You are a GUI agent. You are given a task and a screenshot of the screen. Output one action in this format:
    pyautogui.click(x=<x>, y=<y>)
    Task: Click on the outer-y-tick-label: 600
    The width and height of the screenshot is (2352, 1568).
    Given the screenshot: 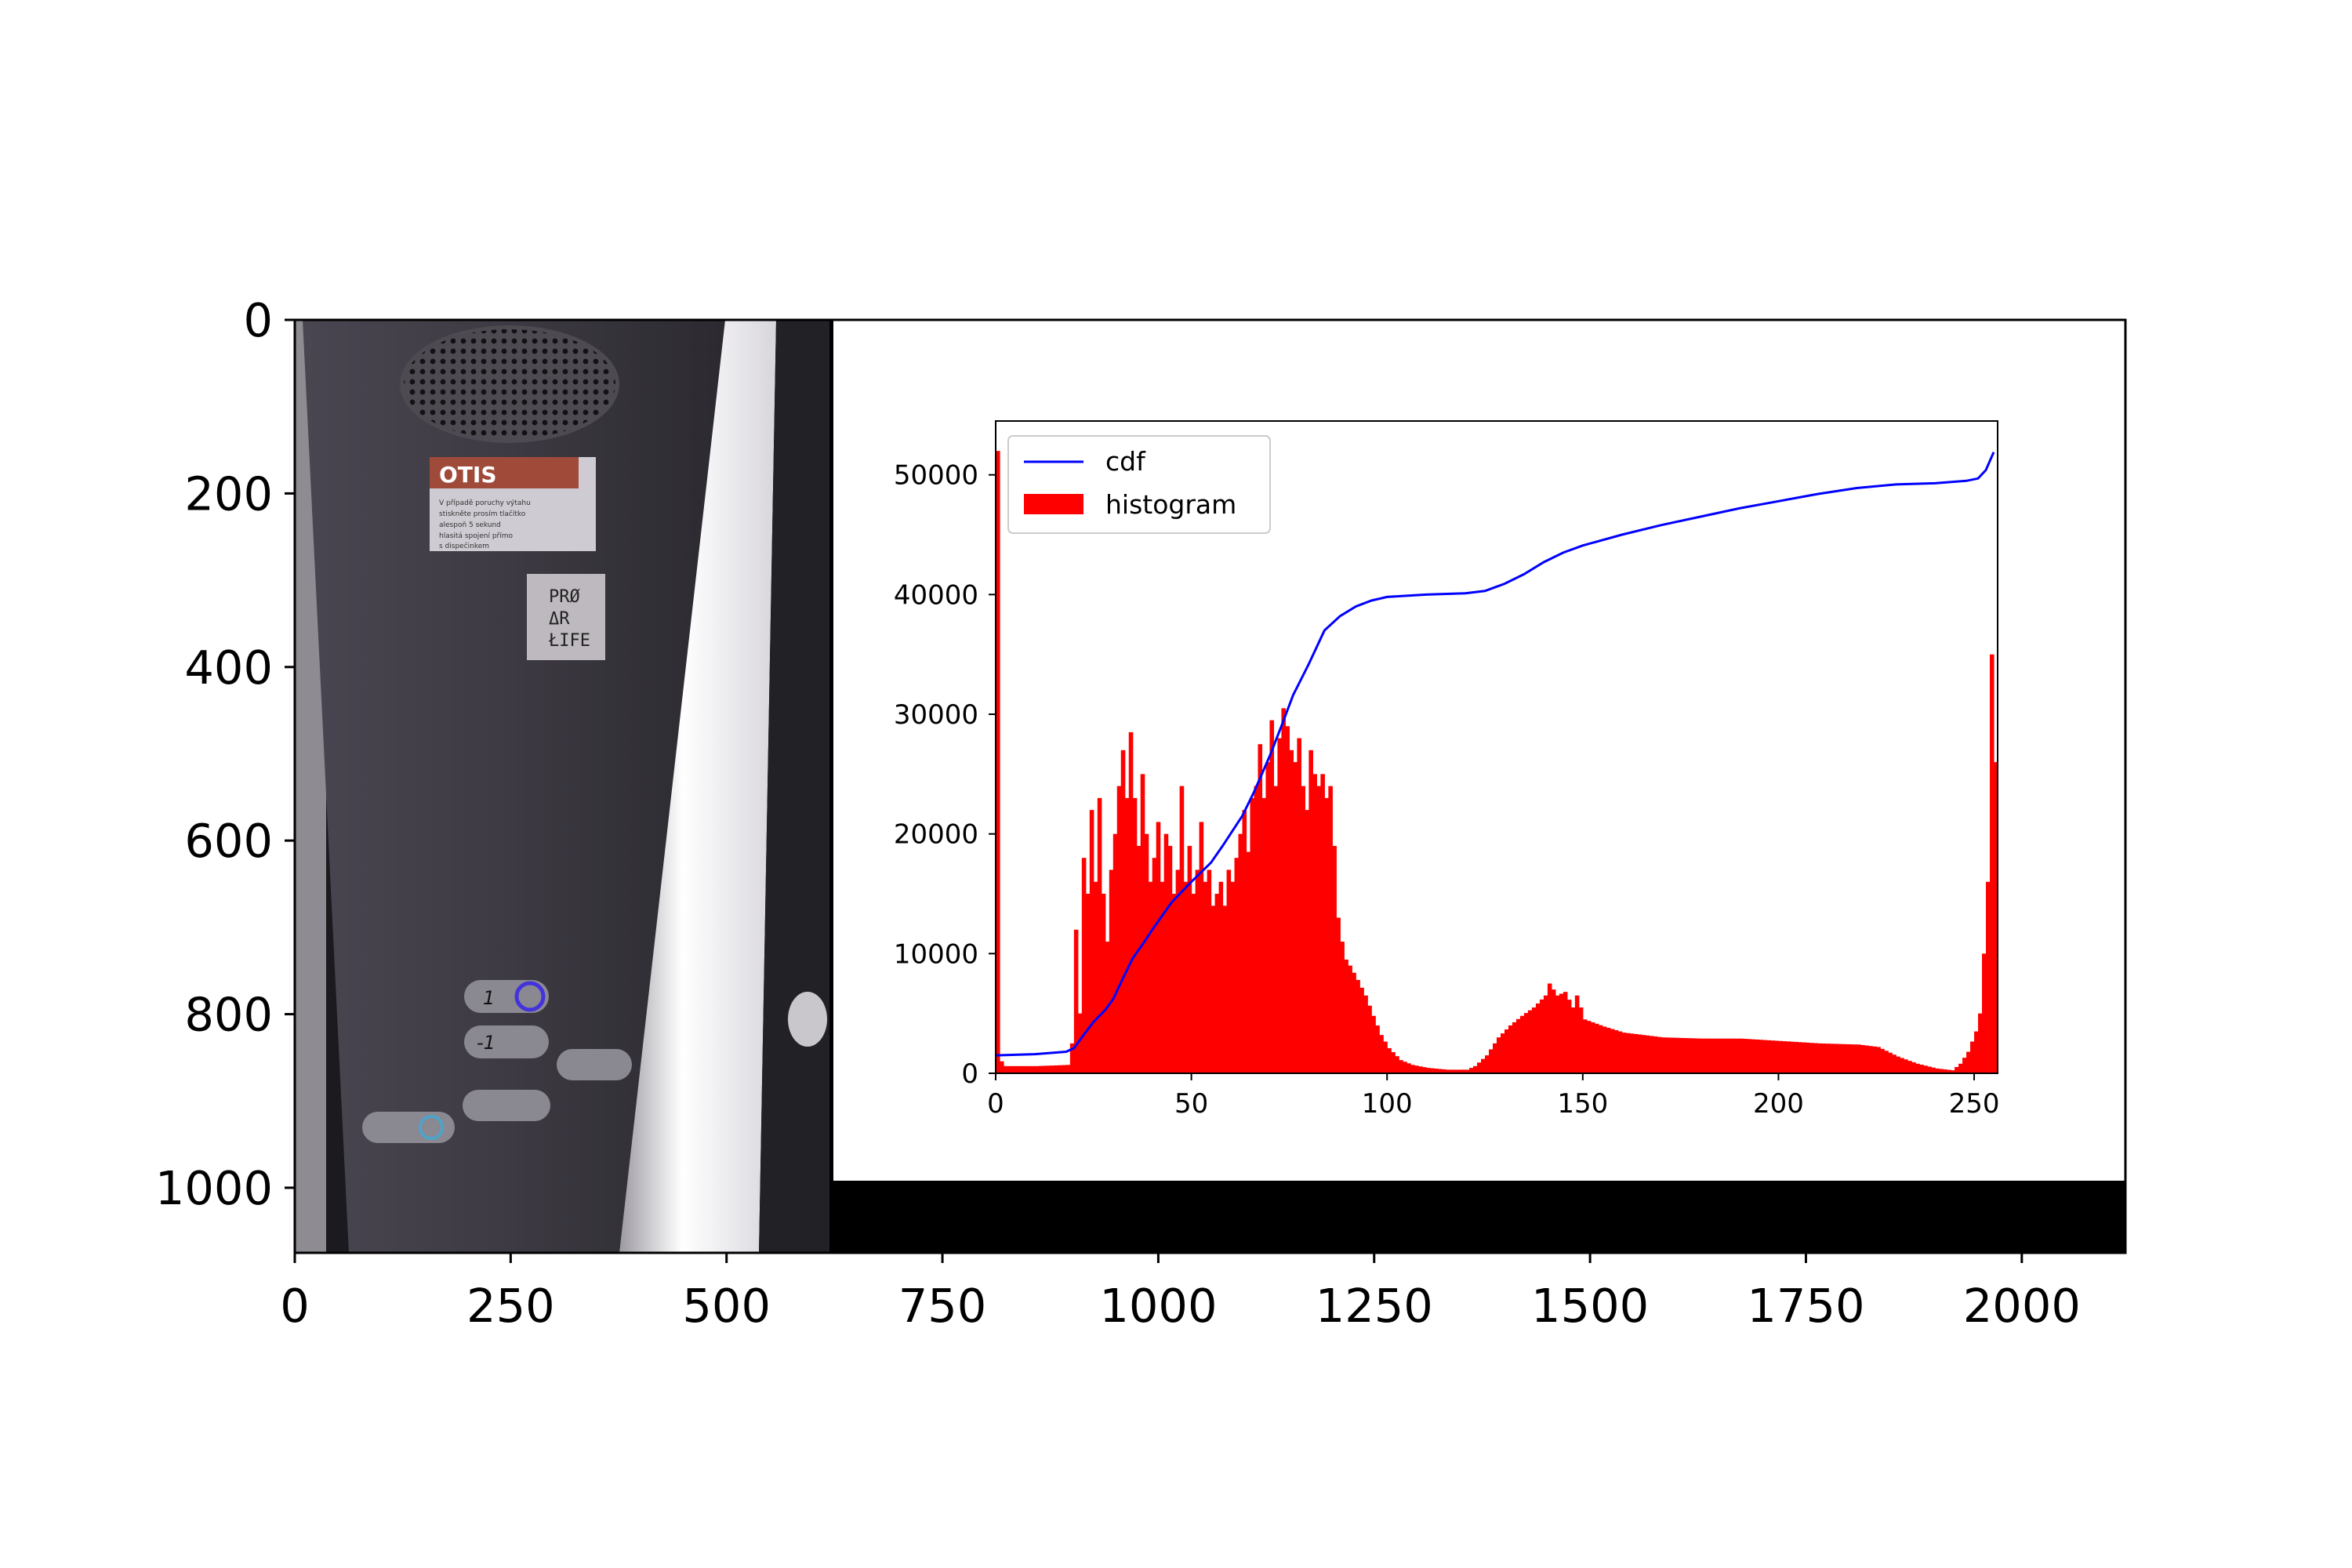 What is the action you would take?
    pyautogui.click(x=229, y=841)
    